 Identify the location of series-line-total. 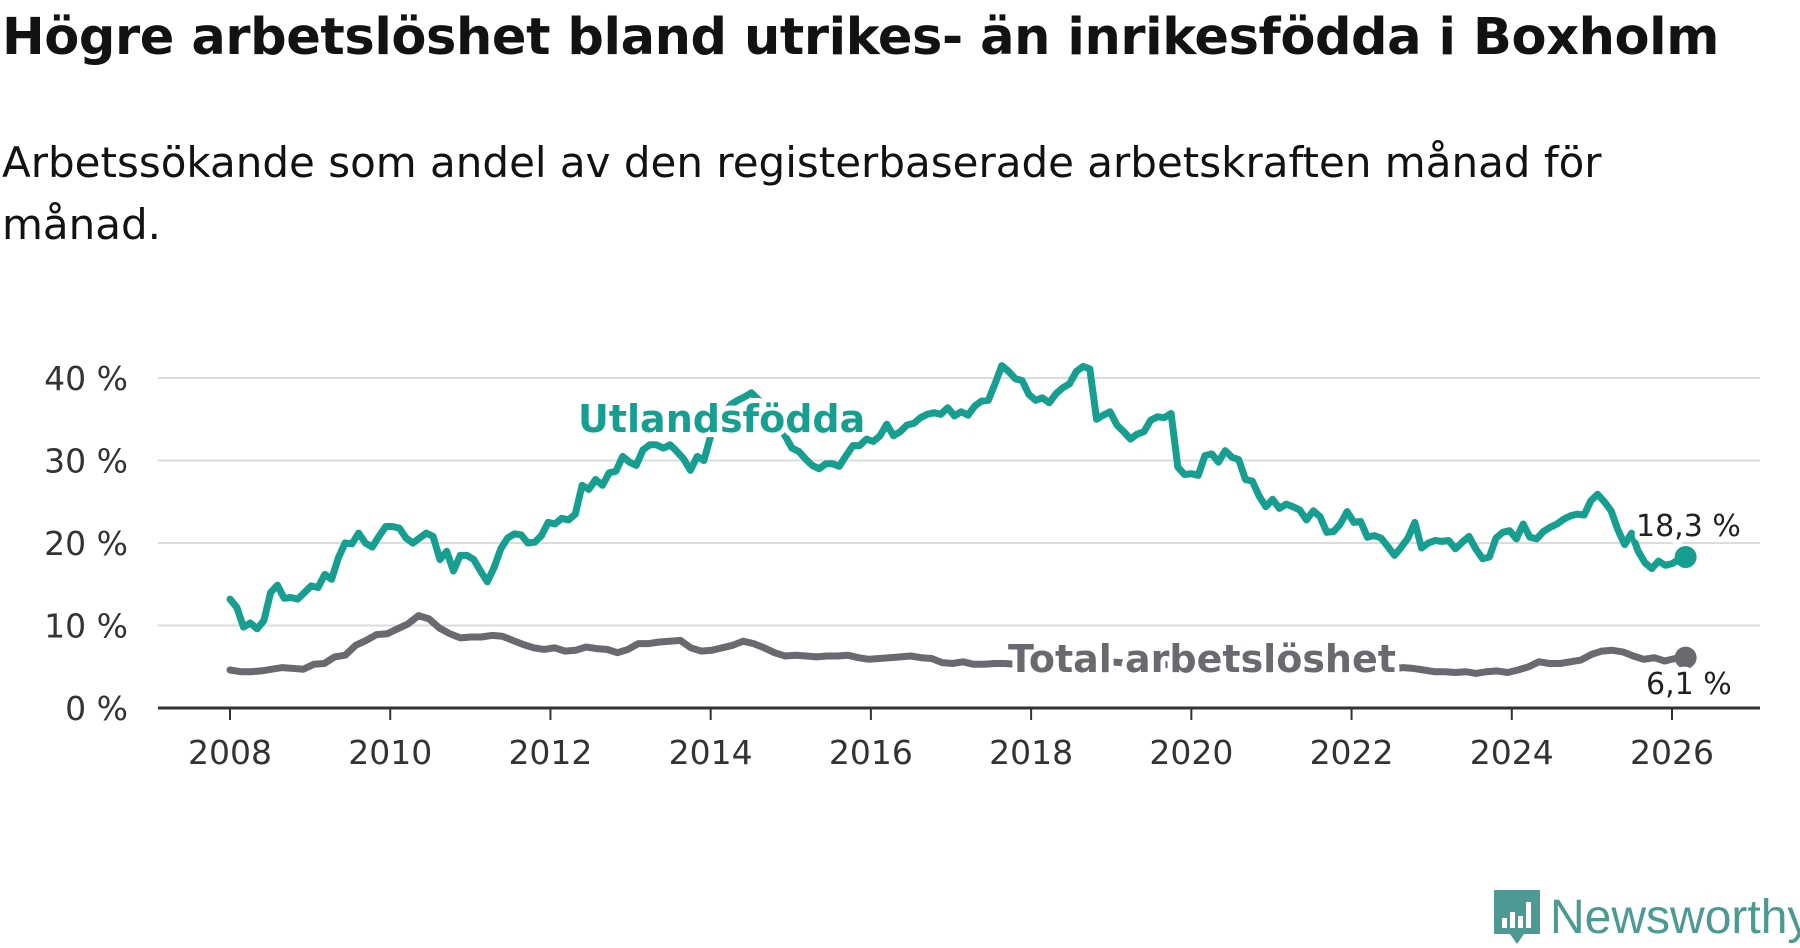
(958, 644).